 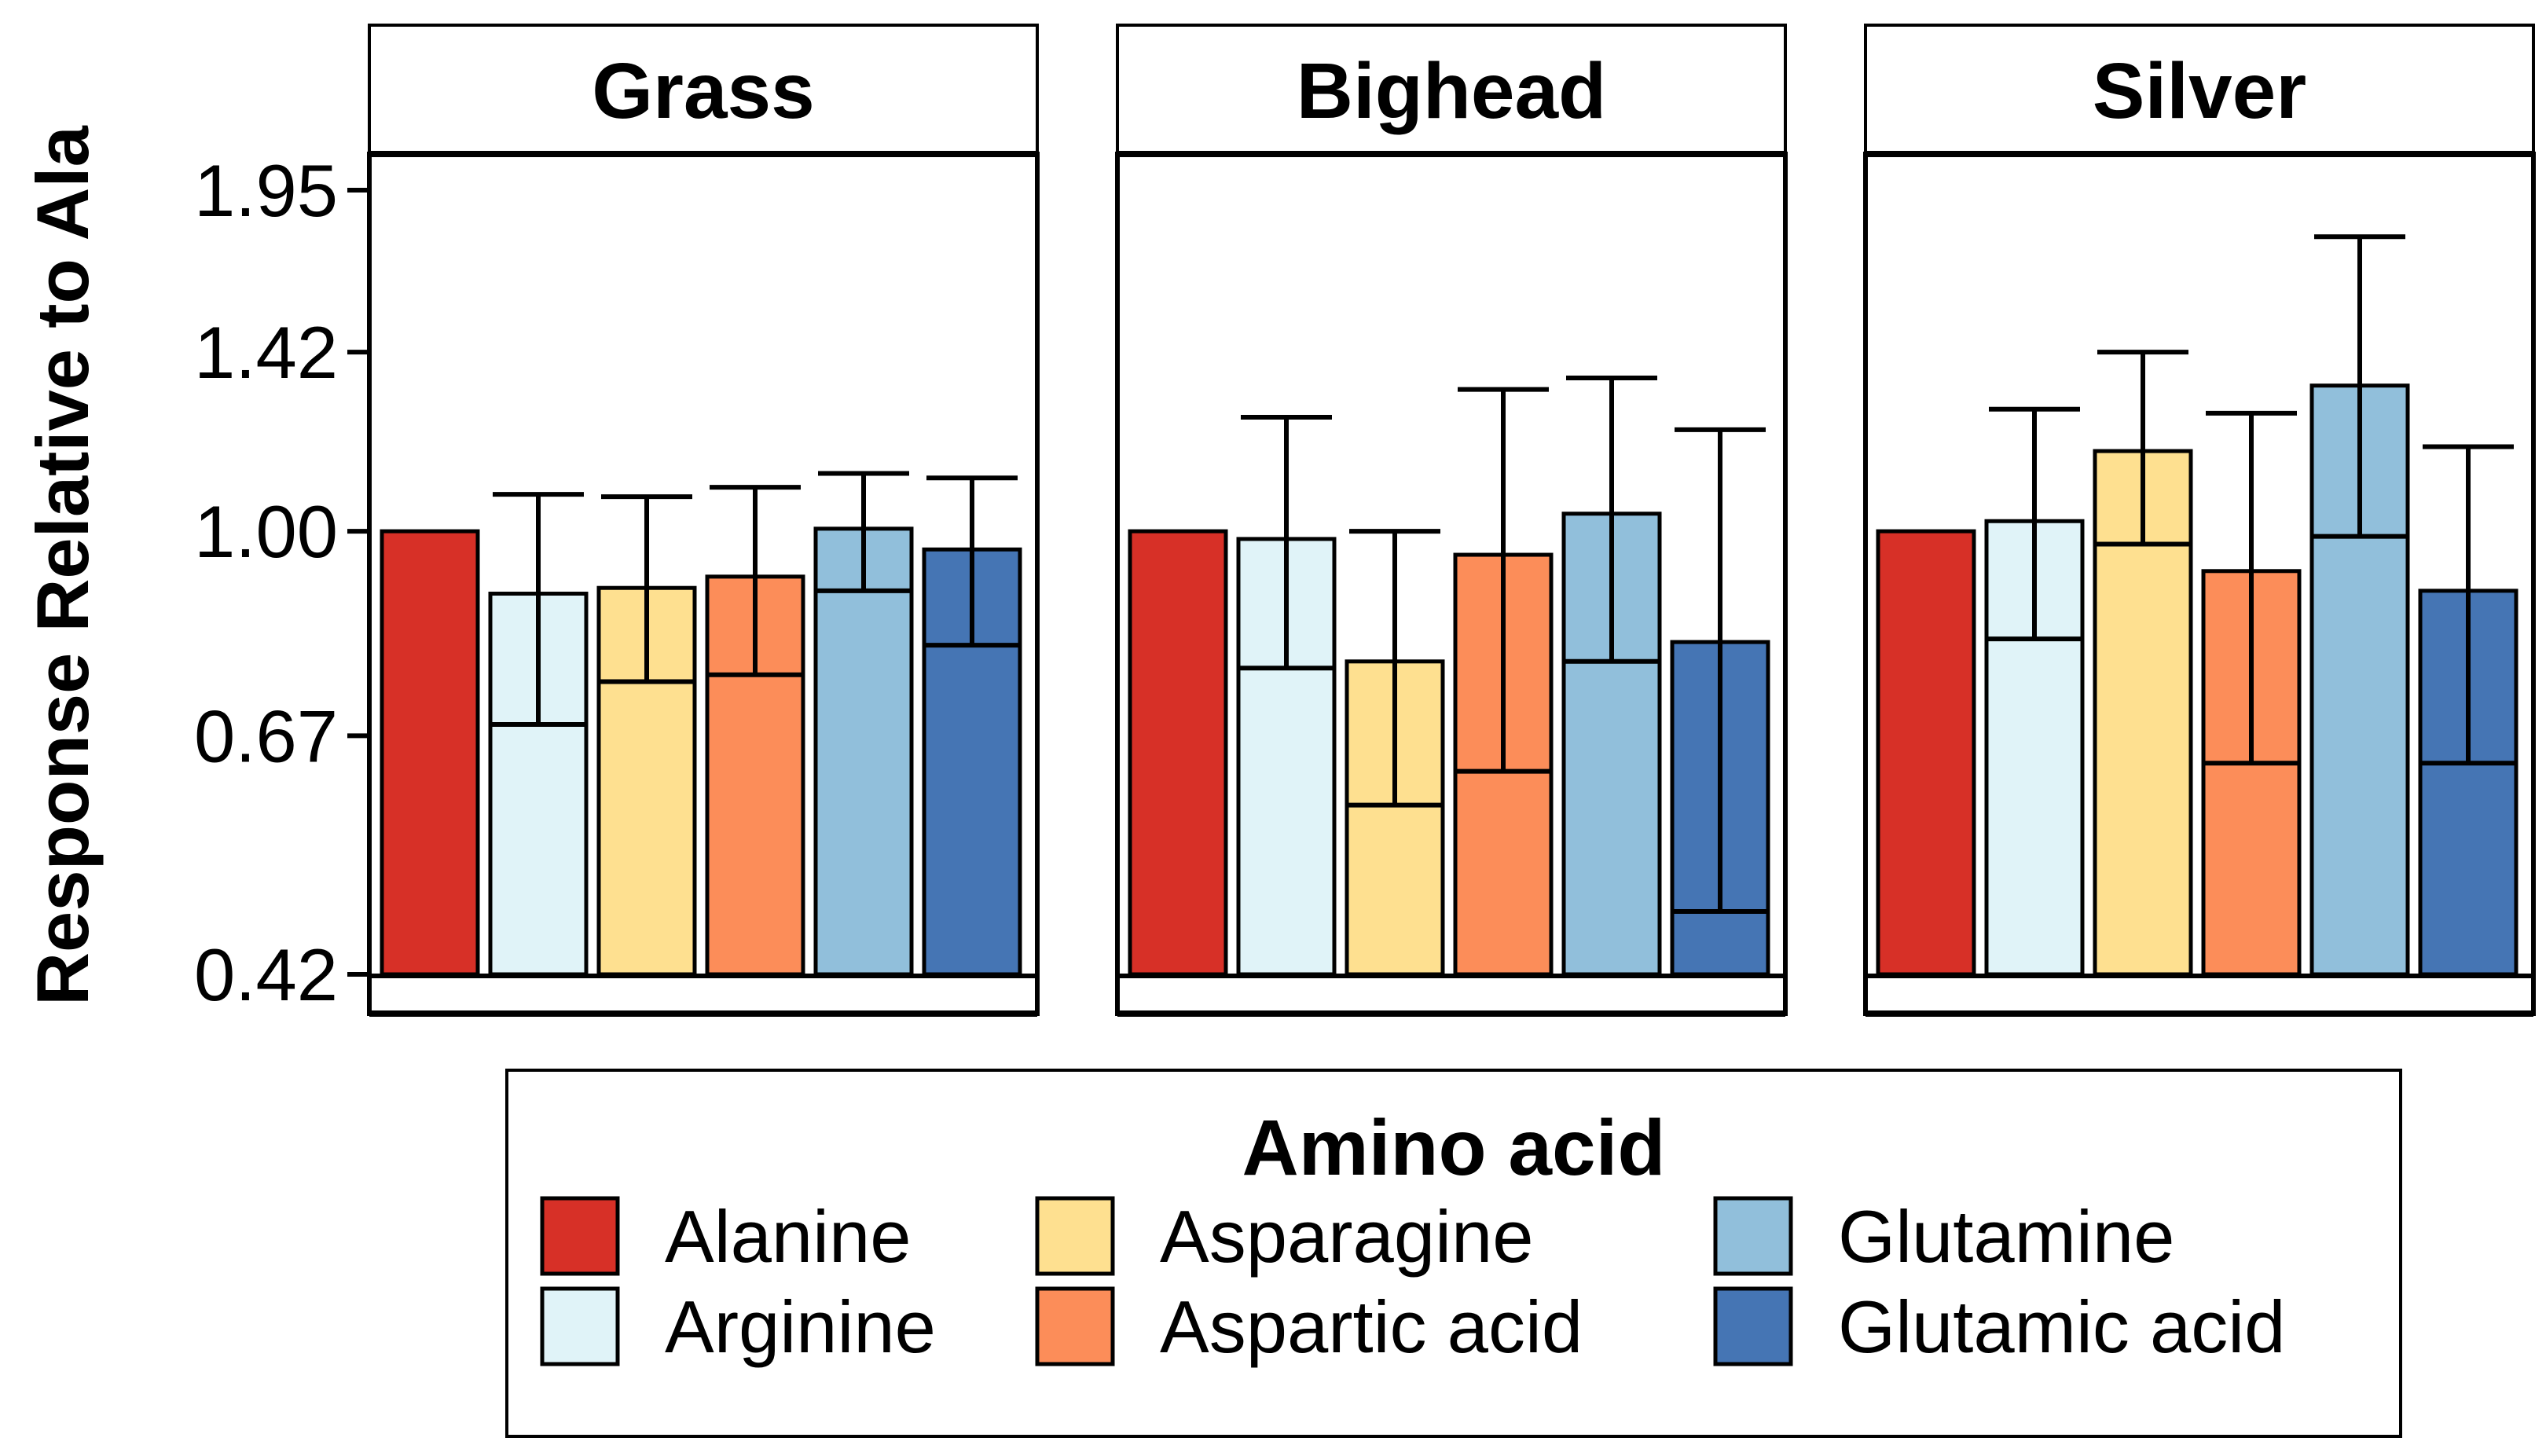 What do you see at coordinates (800, 1326) in the screenshot?
I see `legend-label: Arginine` at bounding box center [800, 1326].